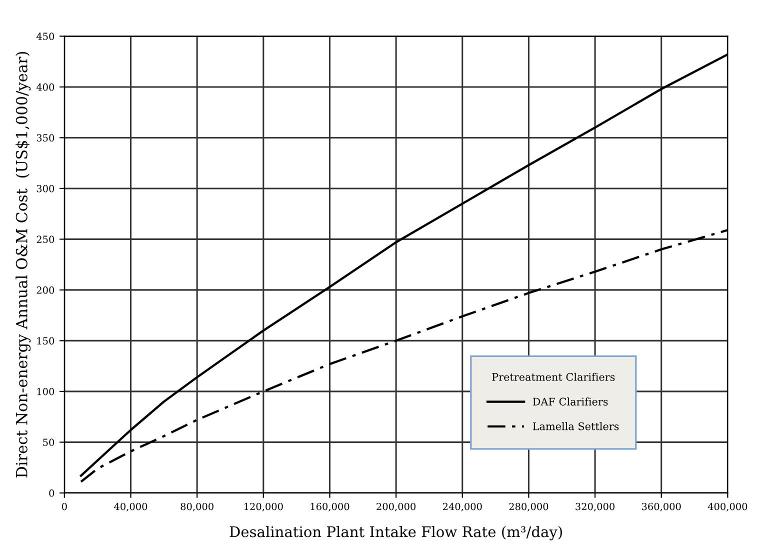 The image size is (758, 557). Describe the element at coordinates (570, 402) in the screenshot. I see `legend-label: DAF Clarifiers` at that location.